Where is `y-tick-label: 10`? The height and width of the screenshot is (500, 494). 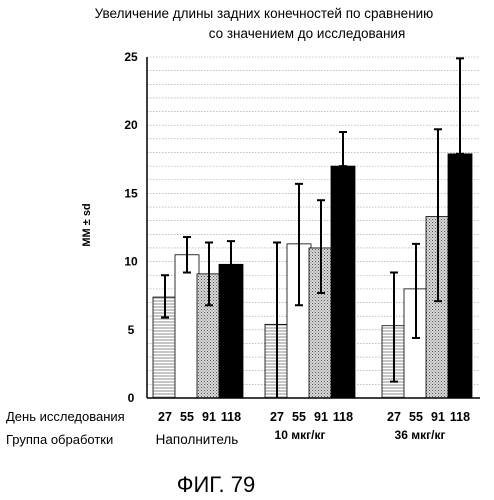
y-tick-label: 10 is located at coordinates (131, 262).